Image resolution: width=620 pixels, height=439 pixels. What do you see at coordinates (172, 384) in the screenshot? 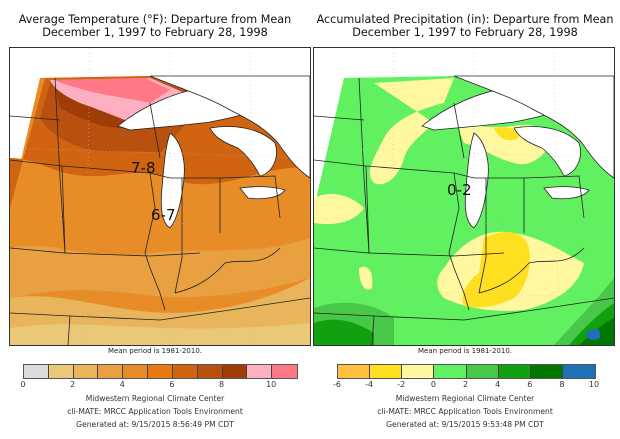
I see `temperature-legend-tick: 6` at bounding box center [172, 384].